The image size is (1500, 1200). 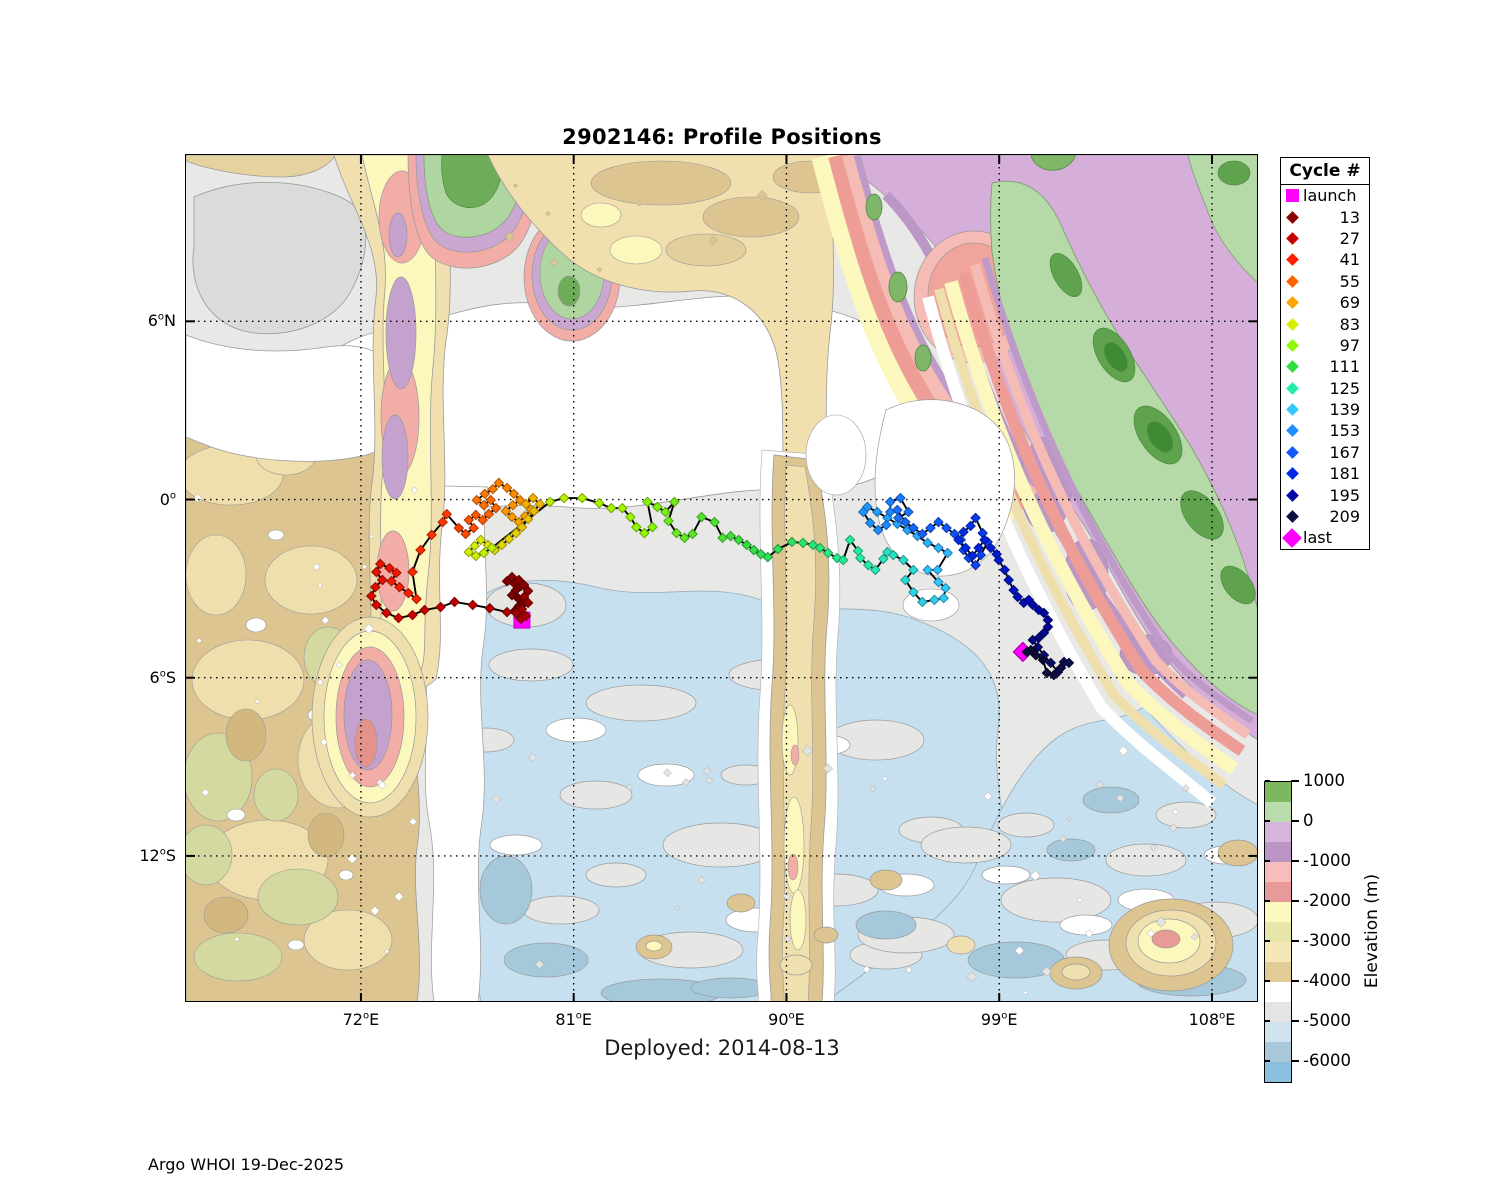 I want to click on legend-item-97: 97, so click(x=1325, y=345).